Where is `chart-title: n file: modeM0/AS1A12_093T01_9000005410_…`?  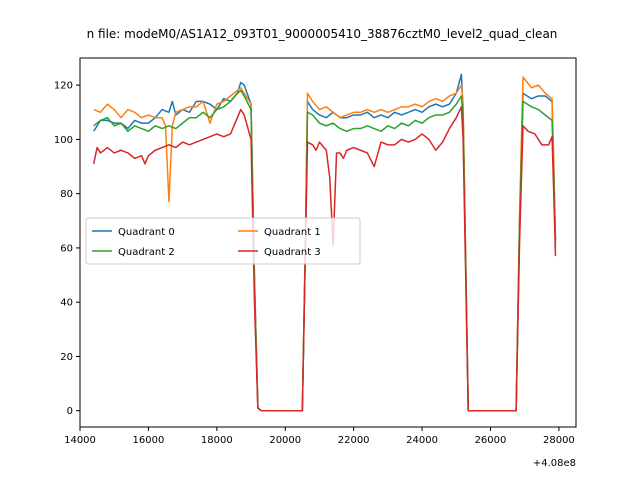
chart-title: n file: modeM0/AS1A12_093T01_9000005410_… is located at coordinates (322, 34).